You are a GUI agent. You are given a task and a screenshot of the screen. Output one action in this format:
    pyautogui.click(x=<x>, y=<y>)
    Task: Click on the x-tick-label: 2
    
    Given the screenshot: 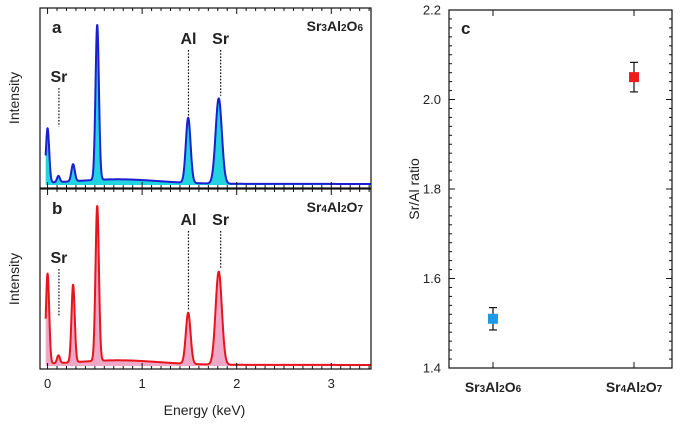 What is the action you would take?
    pyautogui.click(x=236, y=383)
    